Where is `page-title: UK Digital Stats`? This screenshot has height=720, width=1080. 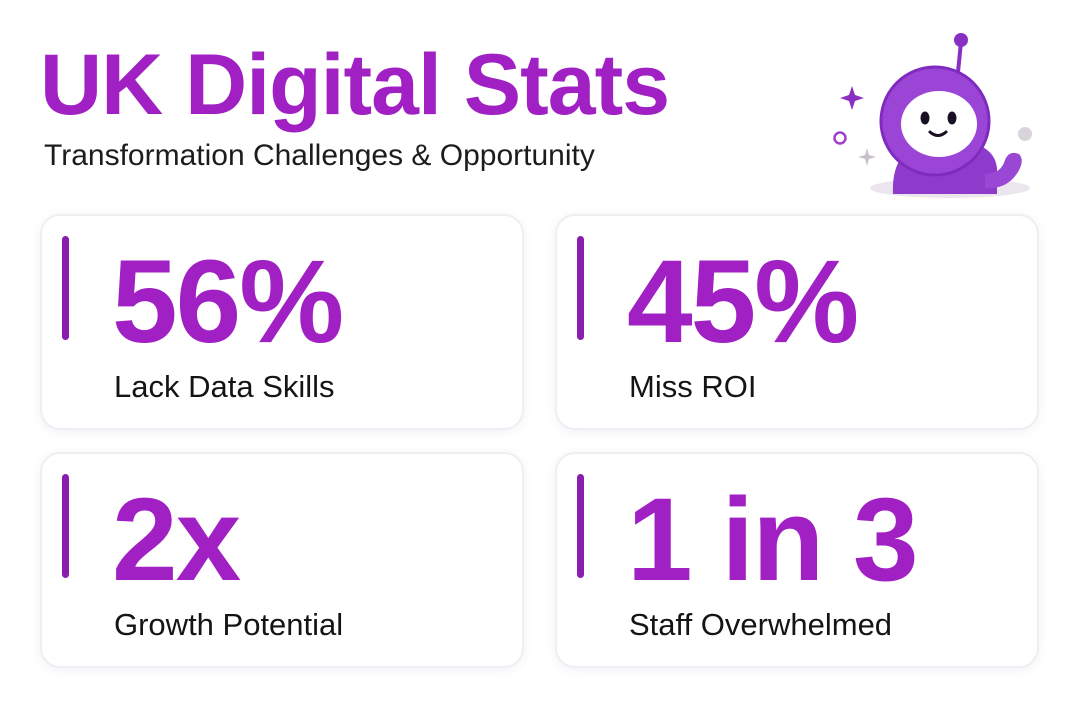 page-title: UK Digital Stats is located at coordinates (355, 85).